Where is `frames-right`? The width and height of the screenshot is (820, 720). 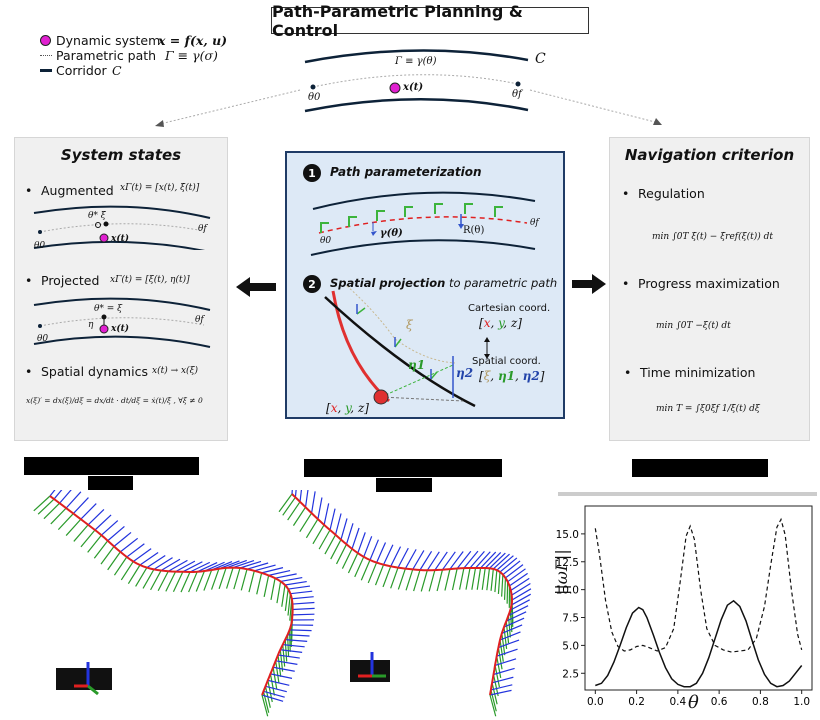
frames-right is located at coordinates (405, 603).